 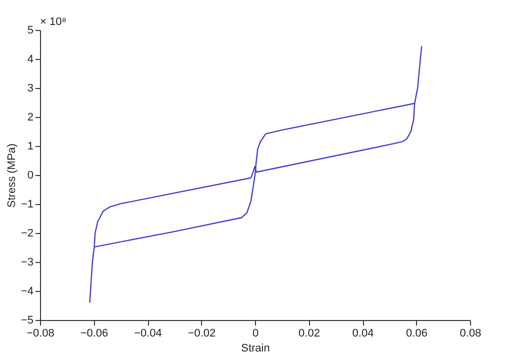 I want to click on y-tick-label: 4, so click(x=30, y=60).